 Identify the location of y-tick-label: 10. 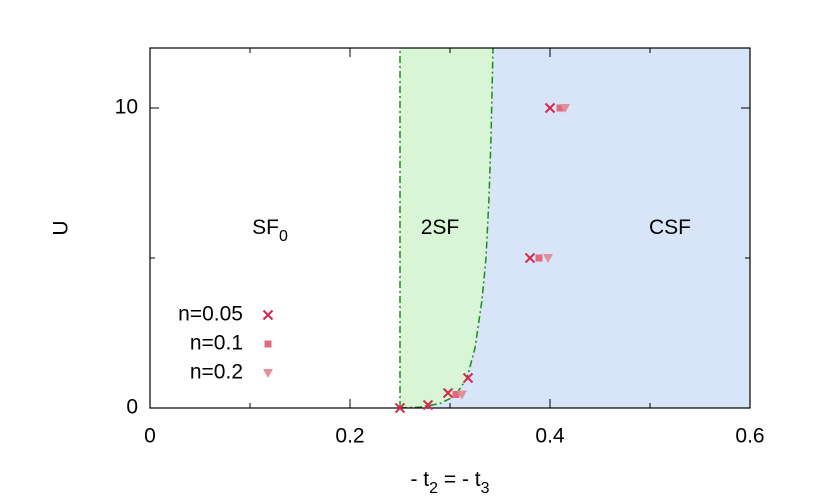
(126, 107).